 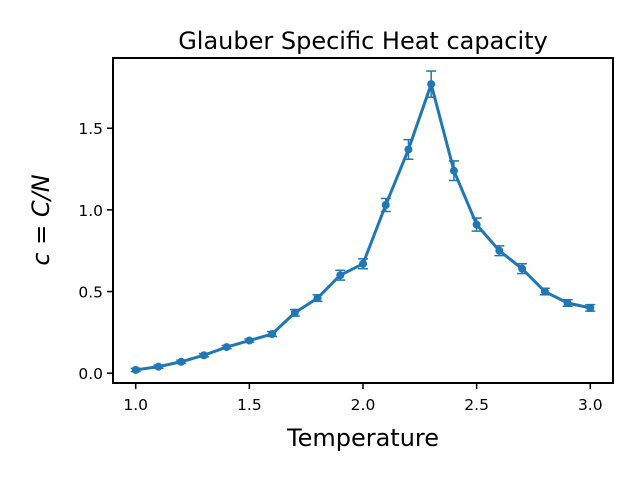 I want to click on y-tick-label: 1.5, so click(x=90, y=129).